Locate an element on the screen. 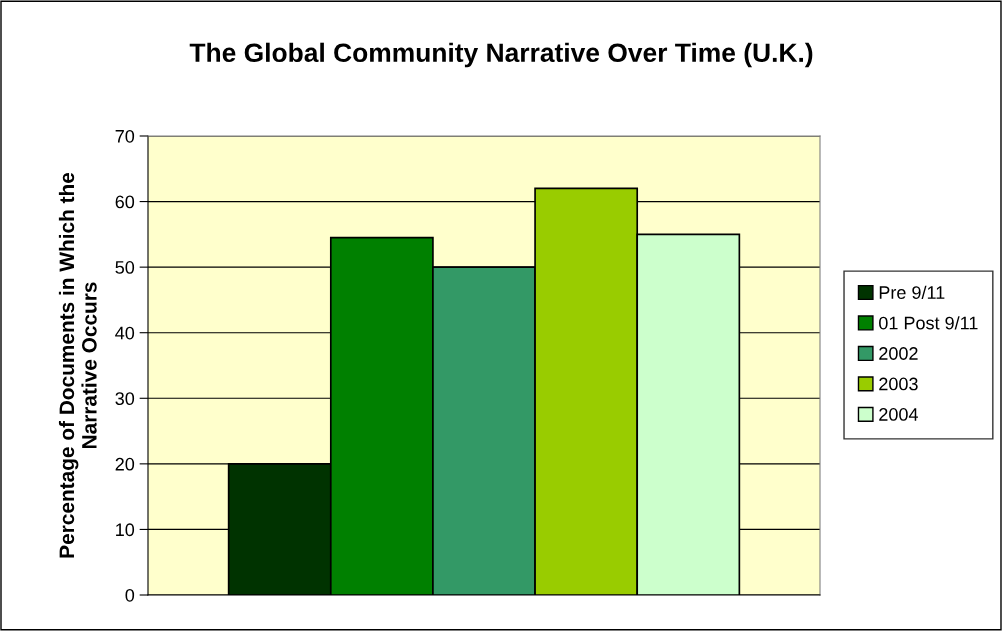 The height and width of the screenshot is (631, 1003). legend-label: 01 Post 9/11 is located at coordinates (928, 323).